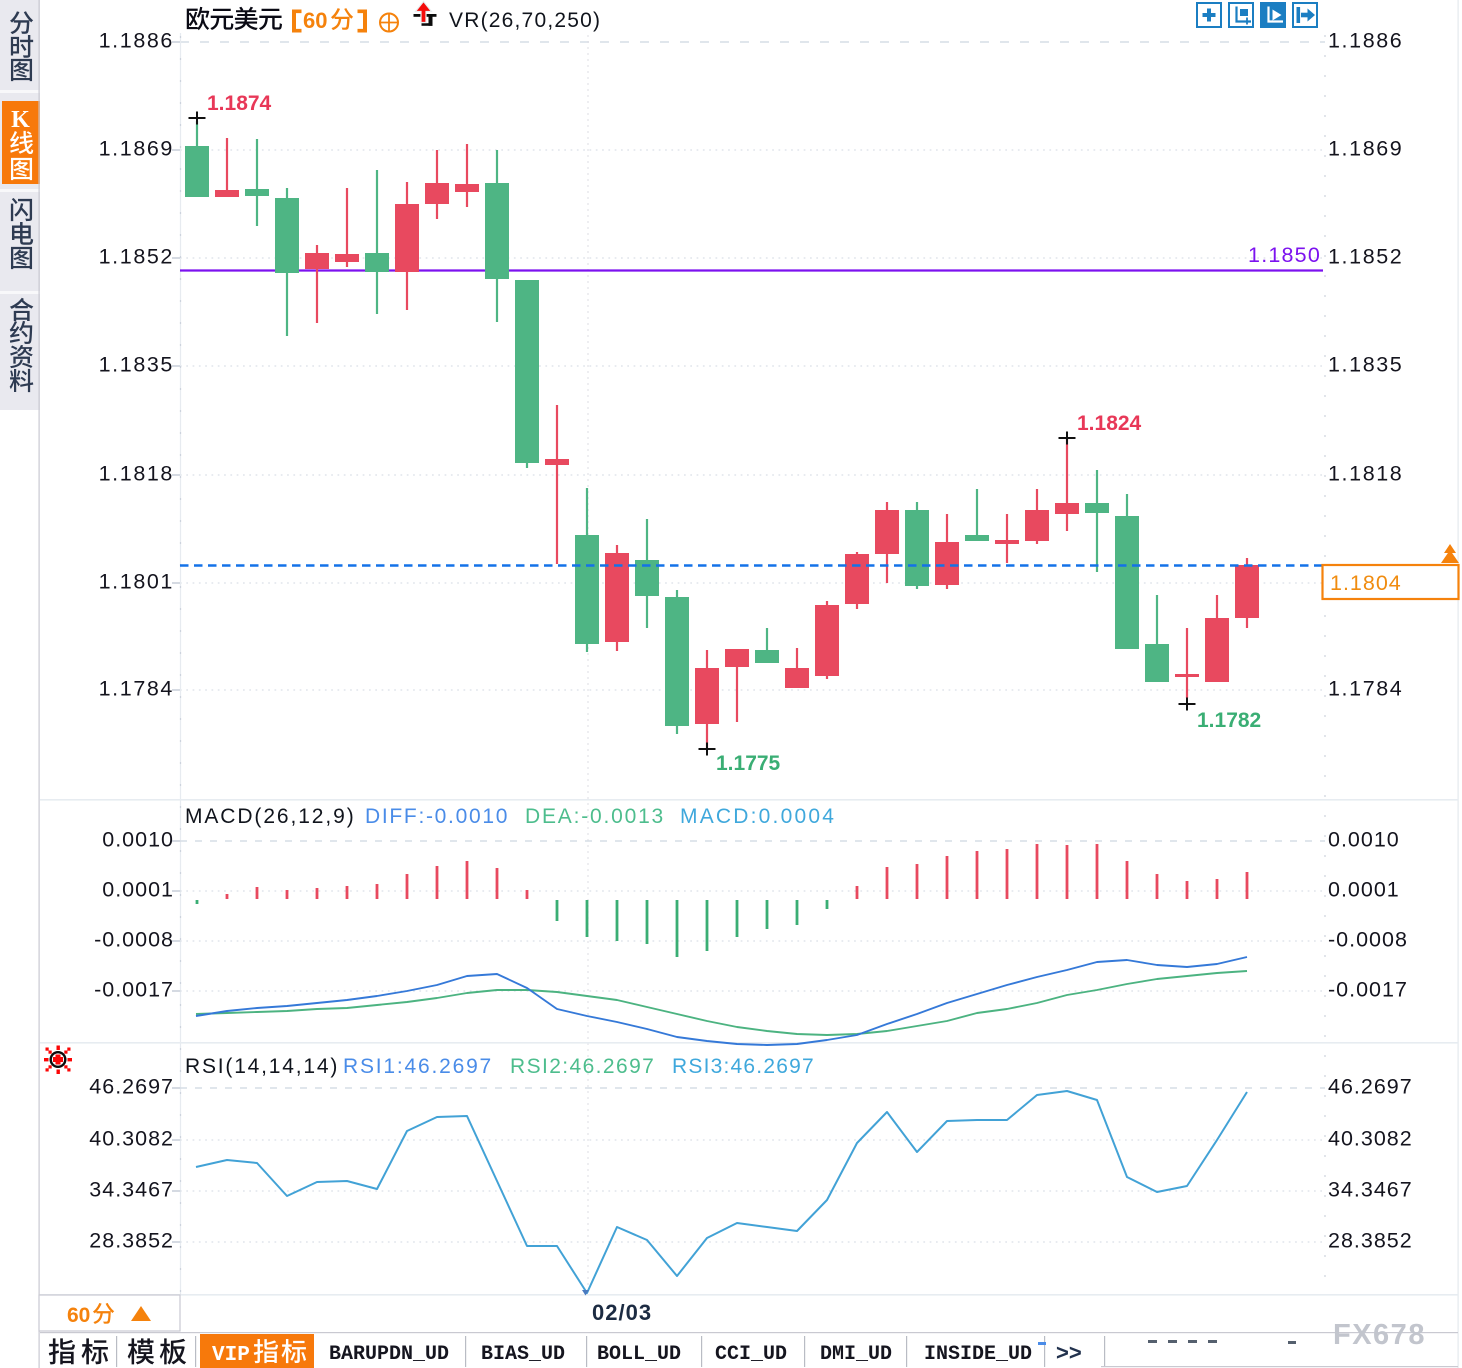 The height and width of the screenshot is (1368, 1462). Describe the element at coordinates (582, 1066) in the screenshot. I see `svg-text: RSI2:46.2697` at that location.